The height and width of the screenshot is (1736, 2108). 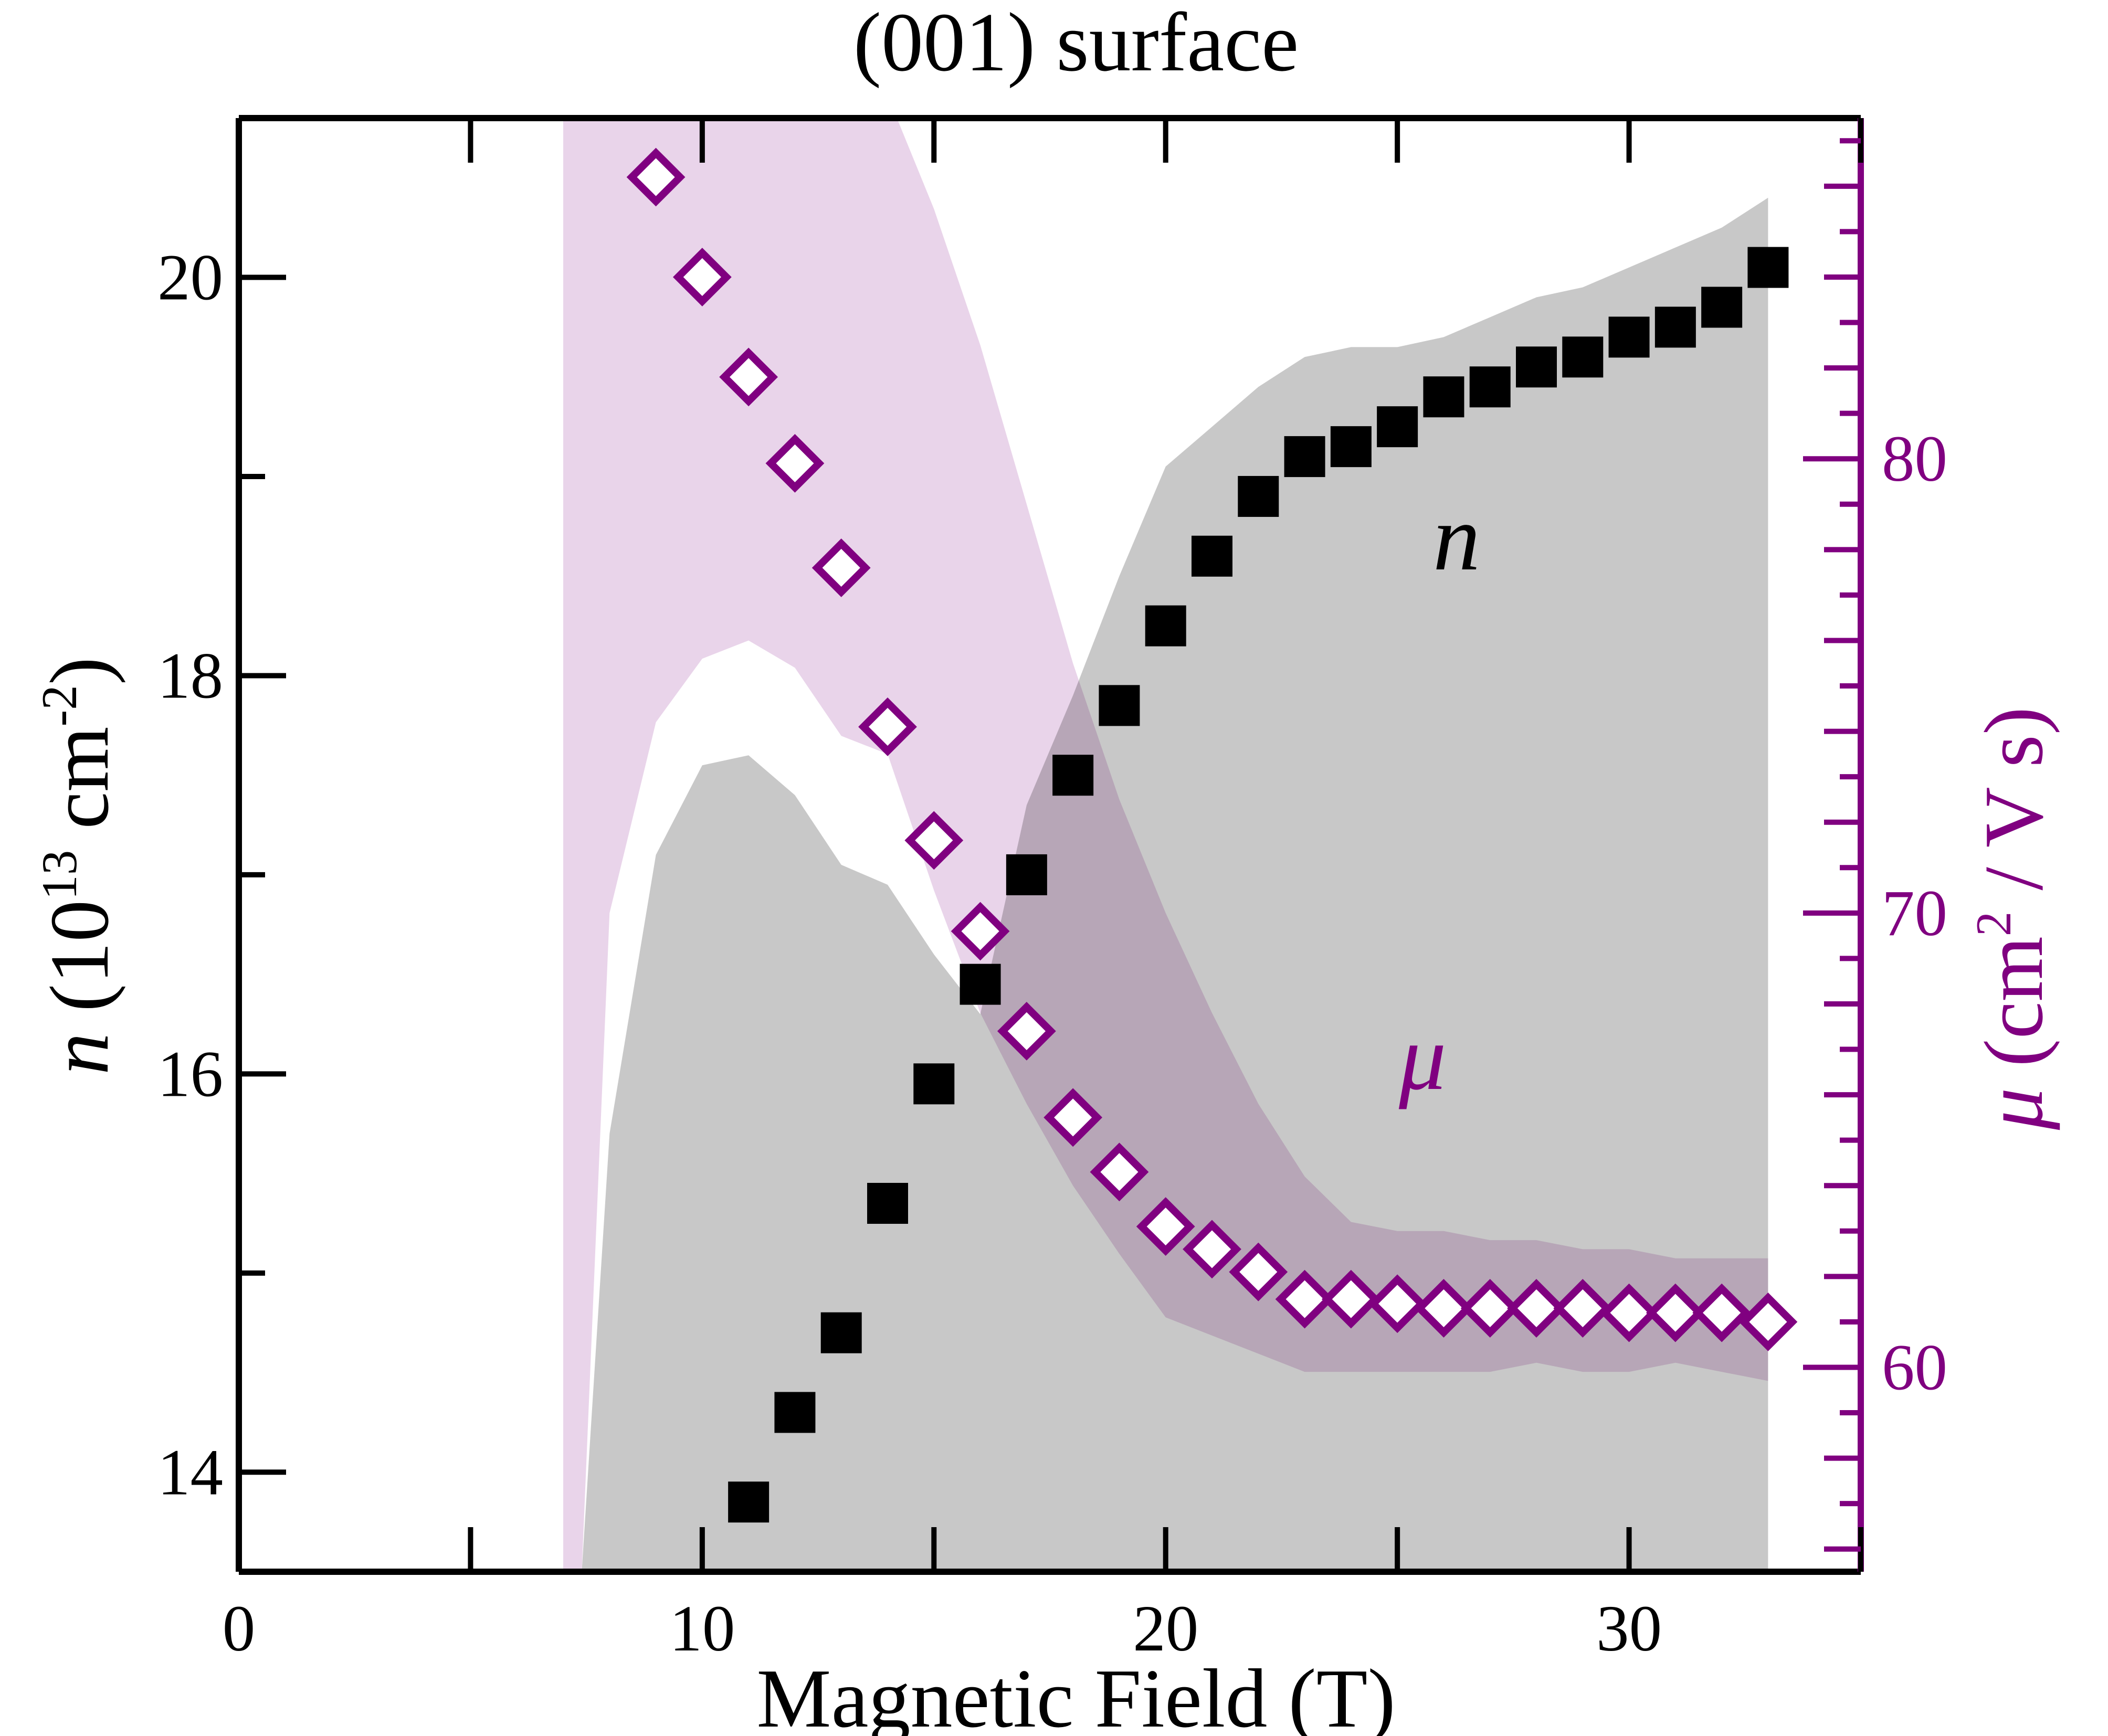 What do you see at coordinates (78, 866) in the screenshot?
I see `left-axis-label: n (1013 cm-2)` at bounding box center [78, 866].